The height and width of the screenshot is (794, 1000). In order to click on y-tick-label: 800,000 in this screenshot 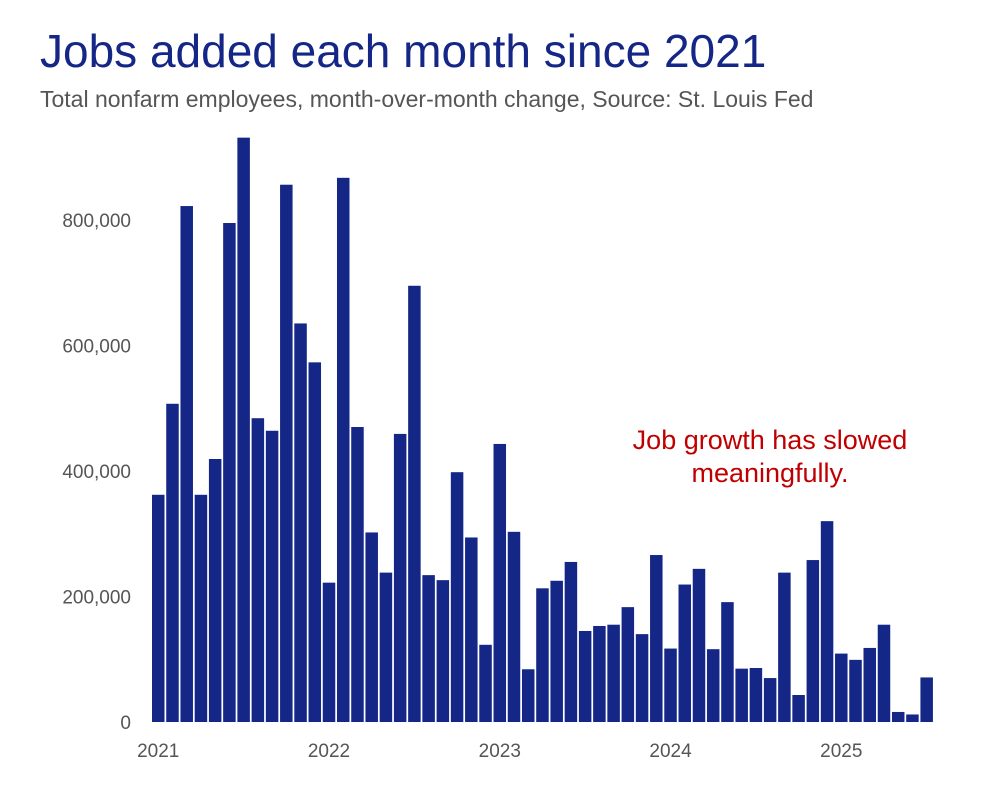, I will do `click(96, 221)`.